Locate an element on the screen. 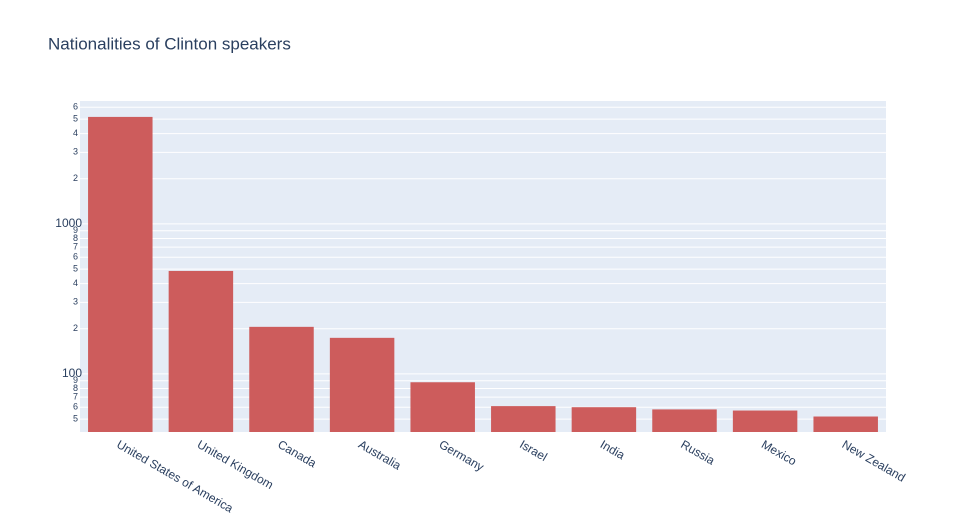  x-tick-label: Australia is located at coordinates (380, 455).